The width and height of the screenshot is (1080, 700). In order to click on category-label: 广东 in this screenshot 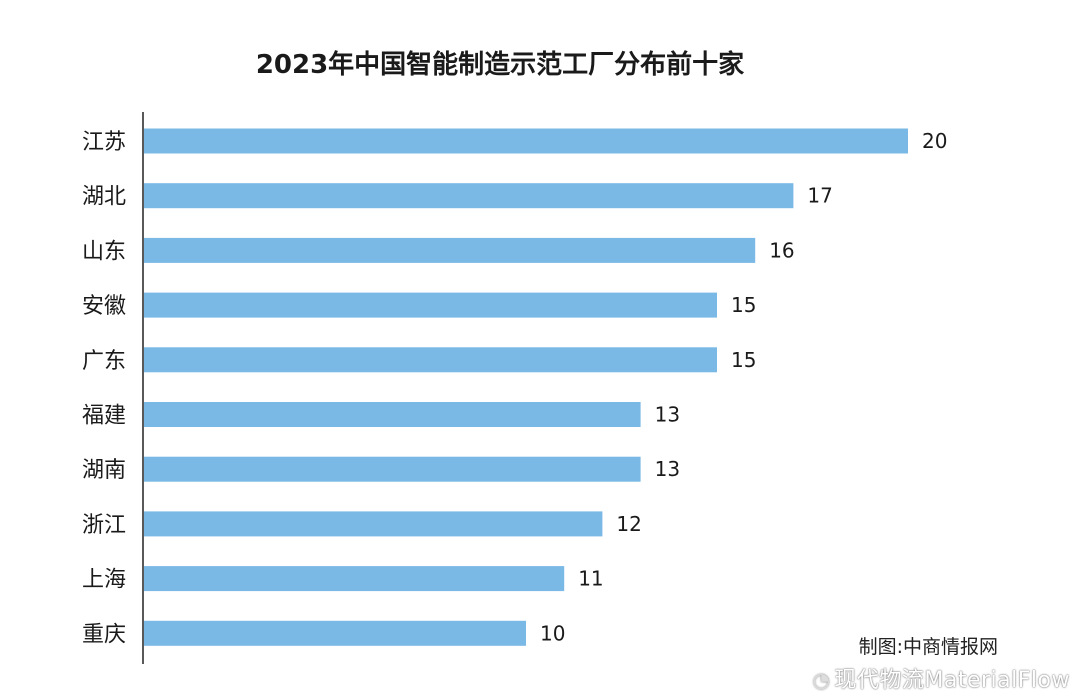, I will do `click(104, 361)`.